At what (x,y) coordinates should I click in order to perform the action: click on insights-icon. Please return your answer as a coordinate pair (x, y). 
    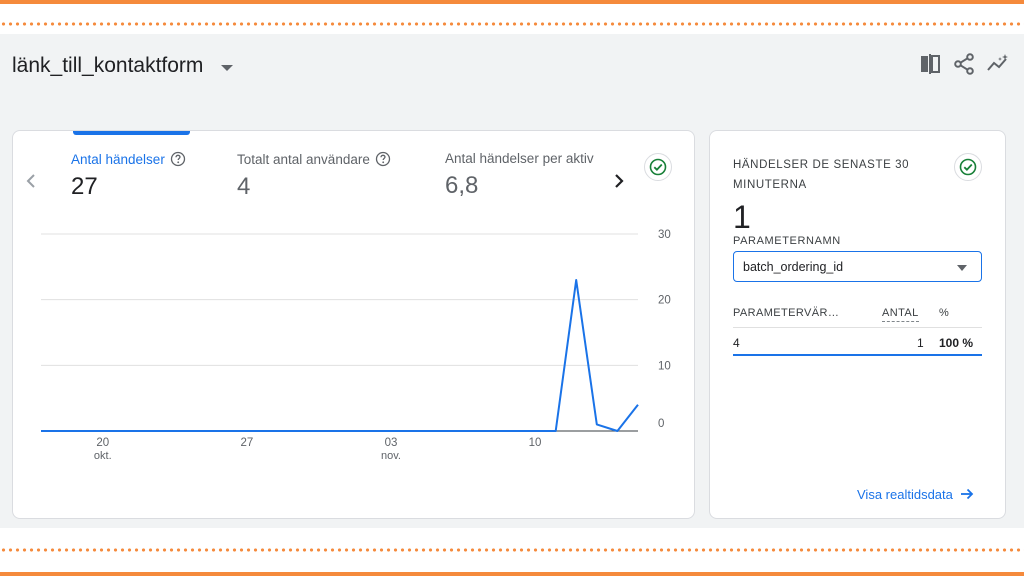
    Looking at the image, I should click on (998, 64).